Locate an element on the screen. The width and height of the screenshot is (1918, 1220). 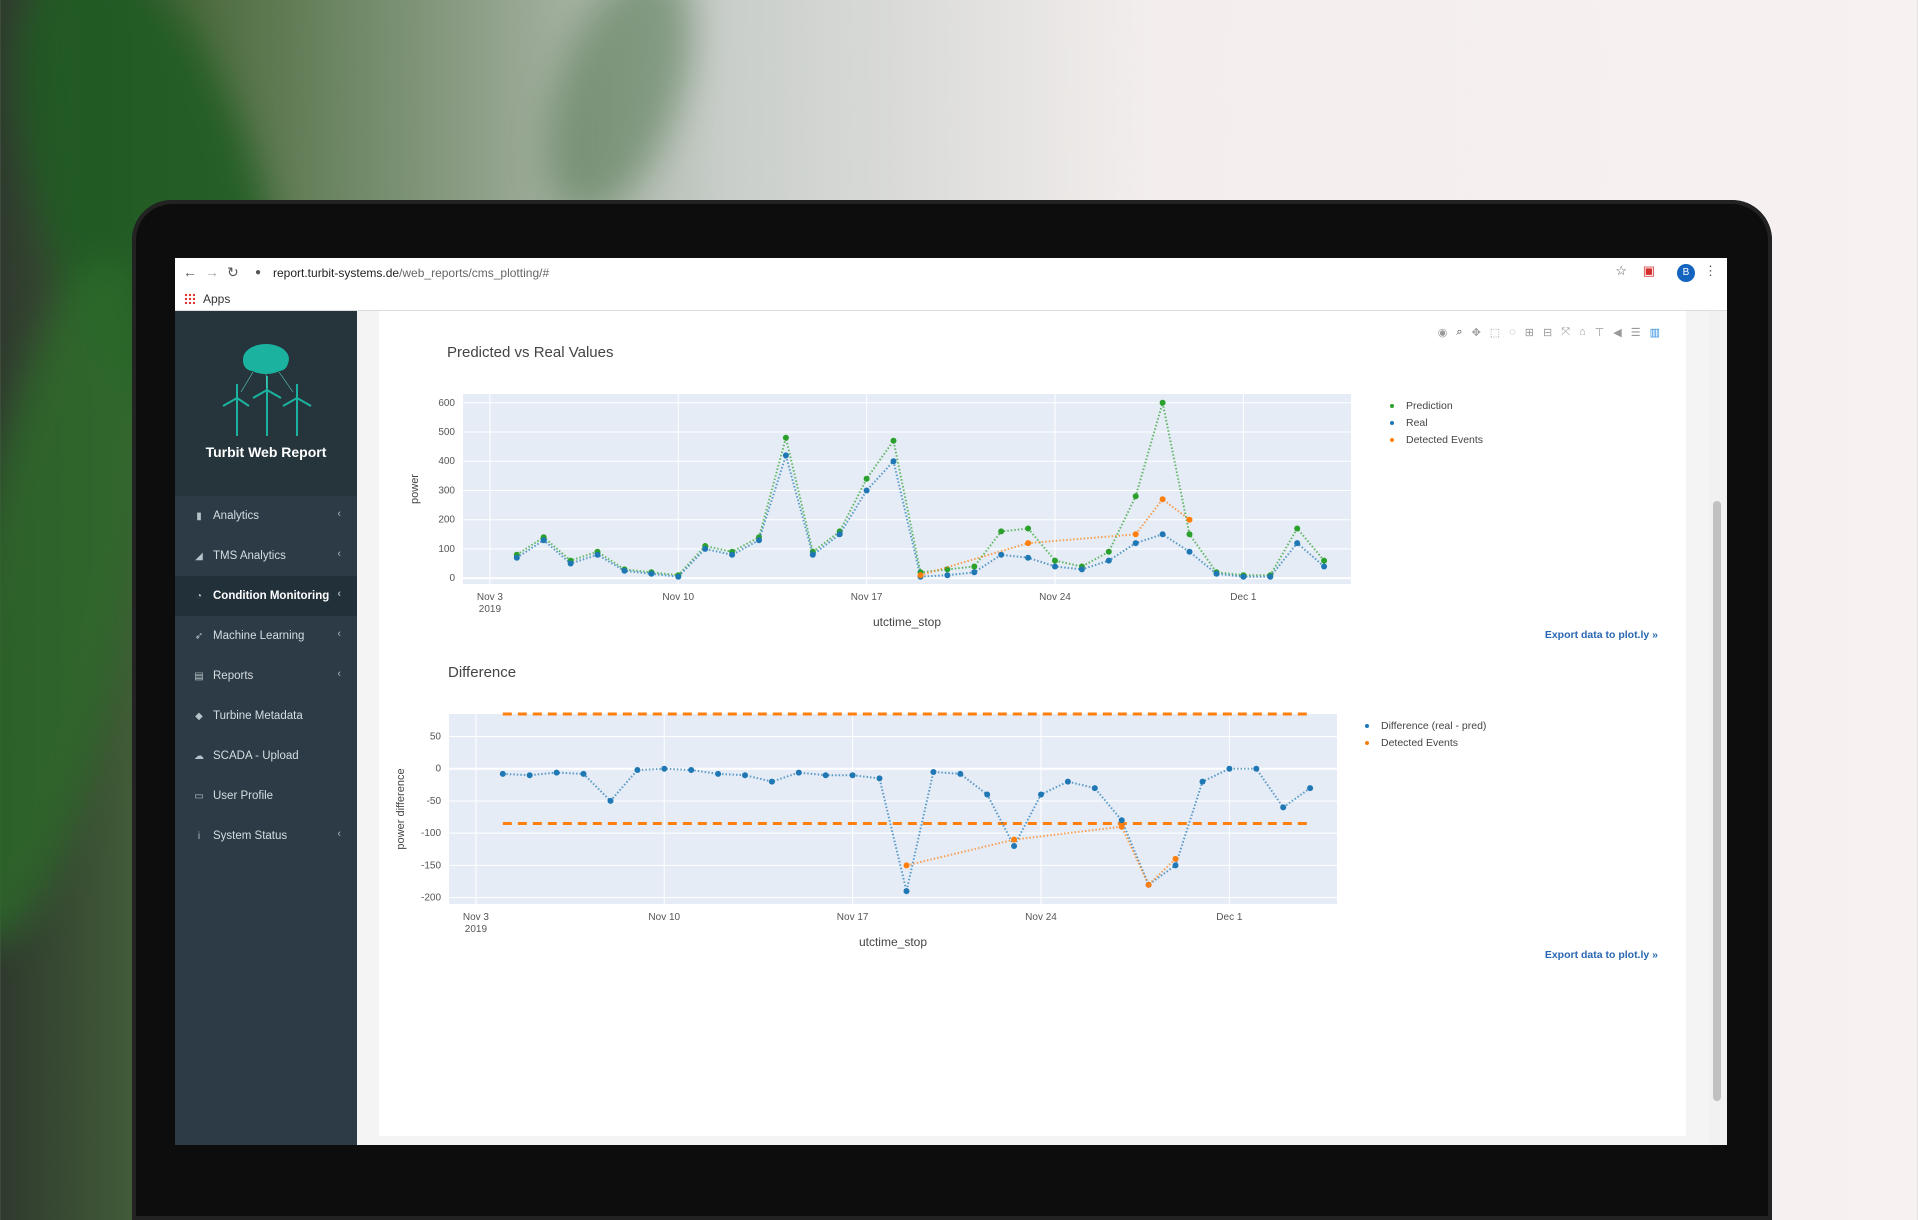
y-tick-label: 600 is located at coordinates (446, 403).